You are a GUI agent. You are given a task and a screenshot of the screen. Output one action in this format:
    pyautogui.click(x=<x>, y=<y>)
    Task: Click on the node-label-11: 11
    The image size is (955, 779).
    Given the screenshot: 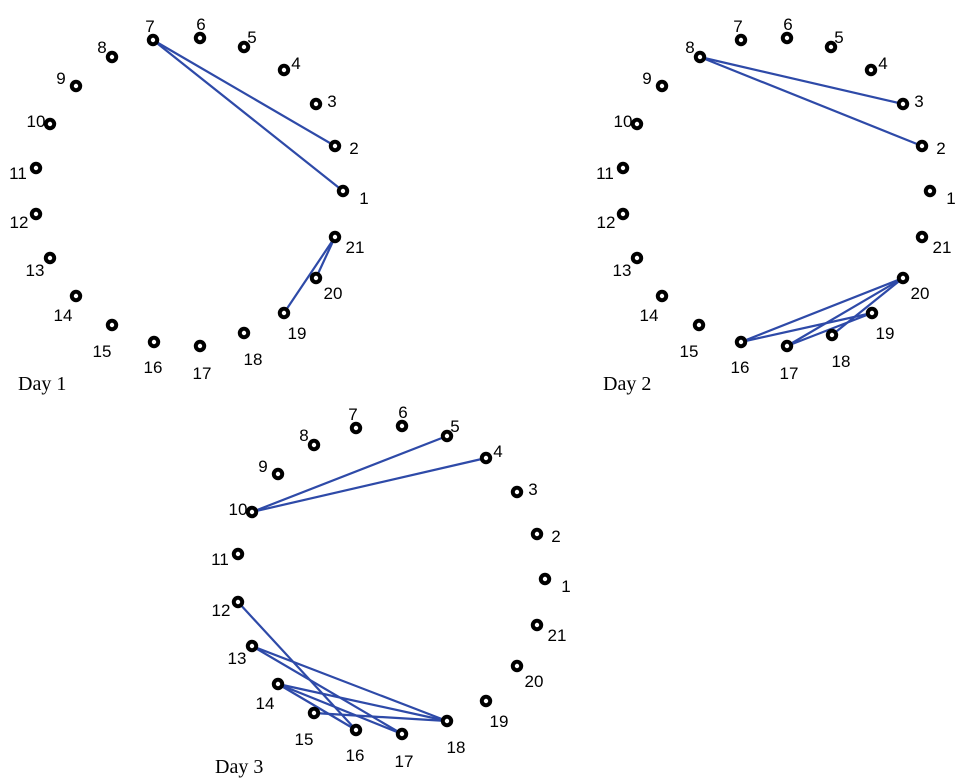 What is the action you would take?
    pyautogui.click(x=18, y=173)
    